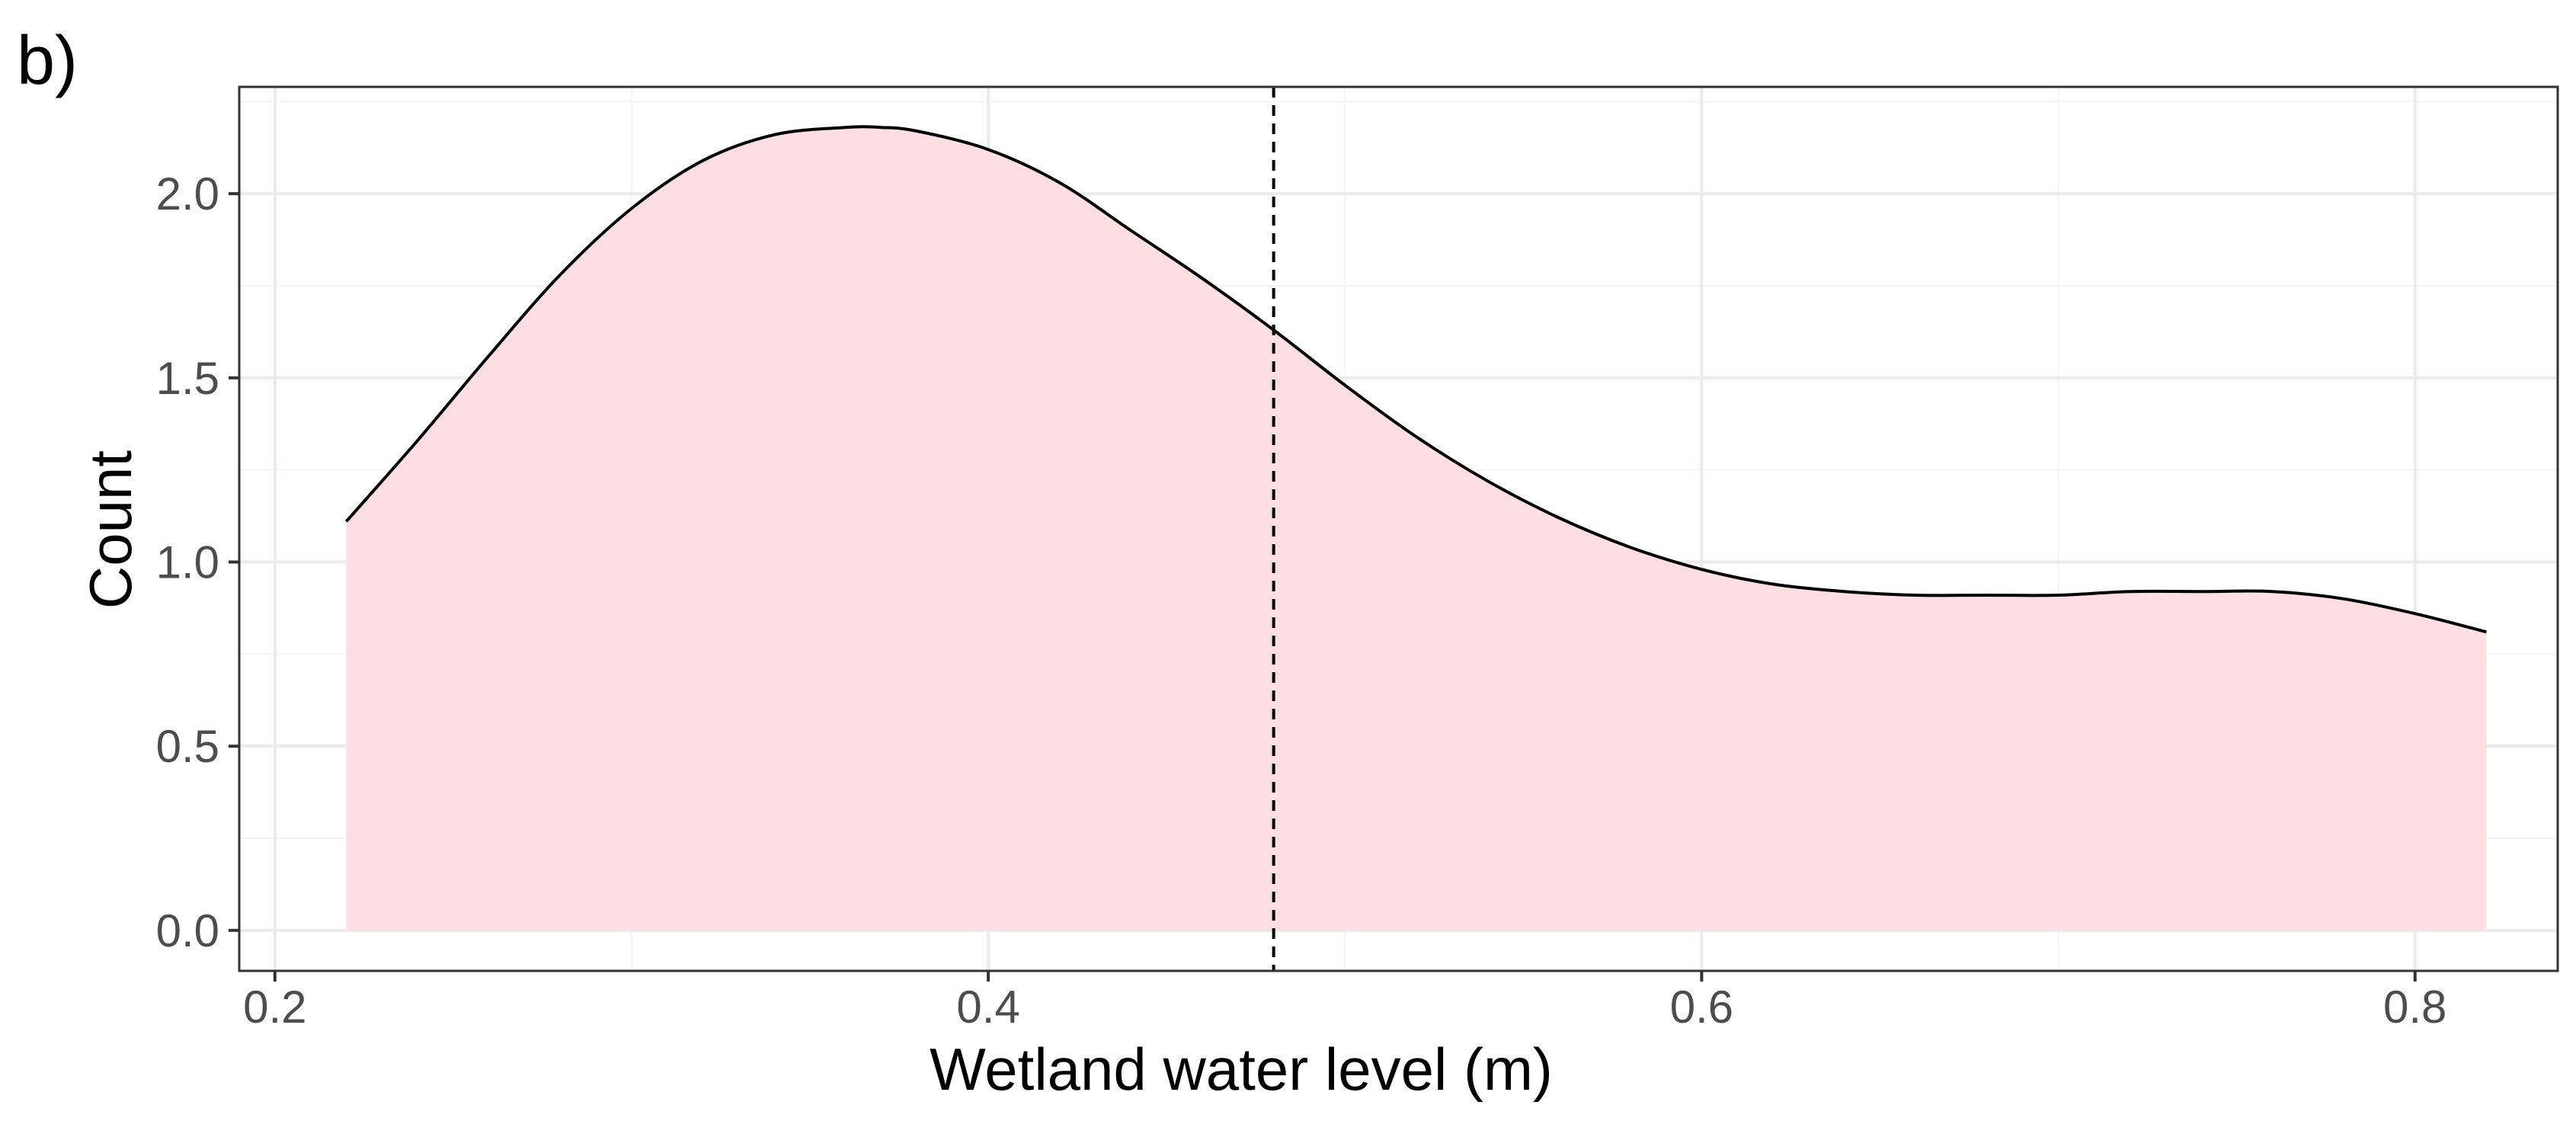 This screenshot has height=1121, width=2576. What do you see at coordinates (187, 746) in the screenshot?
I see `y-tick-label: 0.5` at bounding box center [187, 746].